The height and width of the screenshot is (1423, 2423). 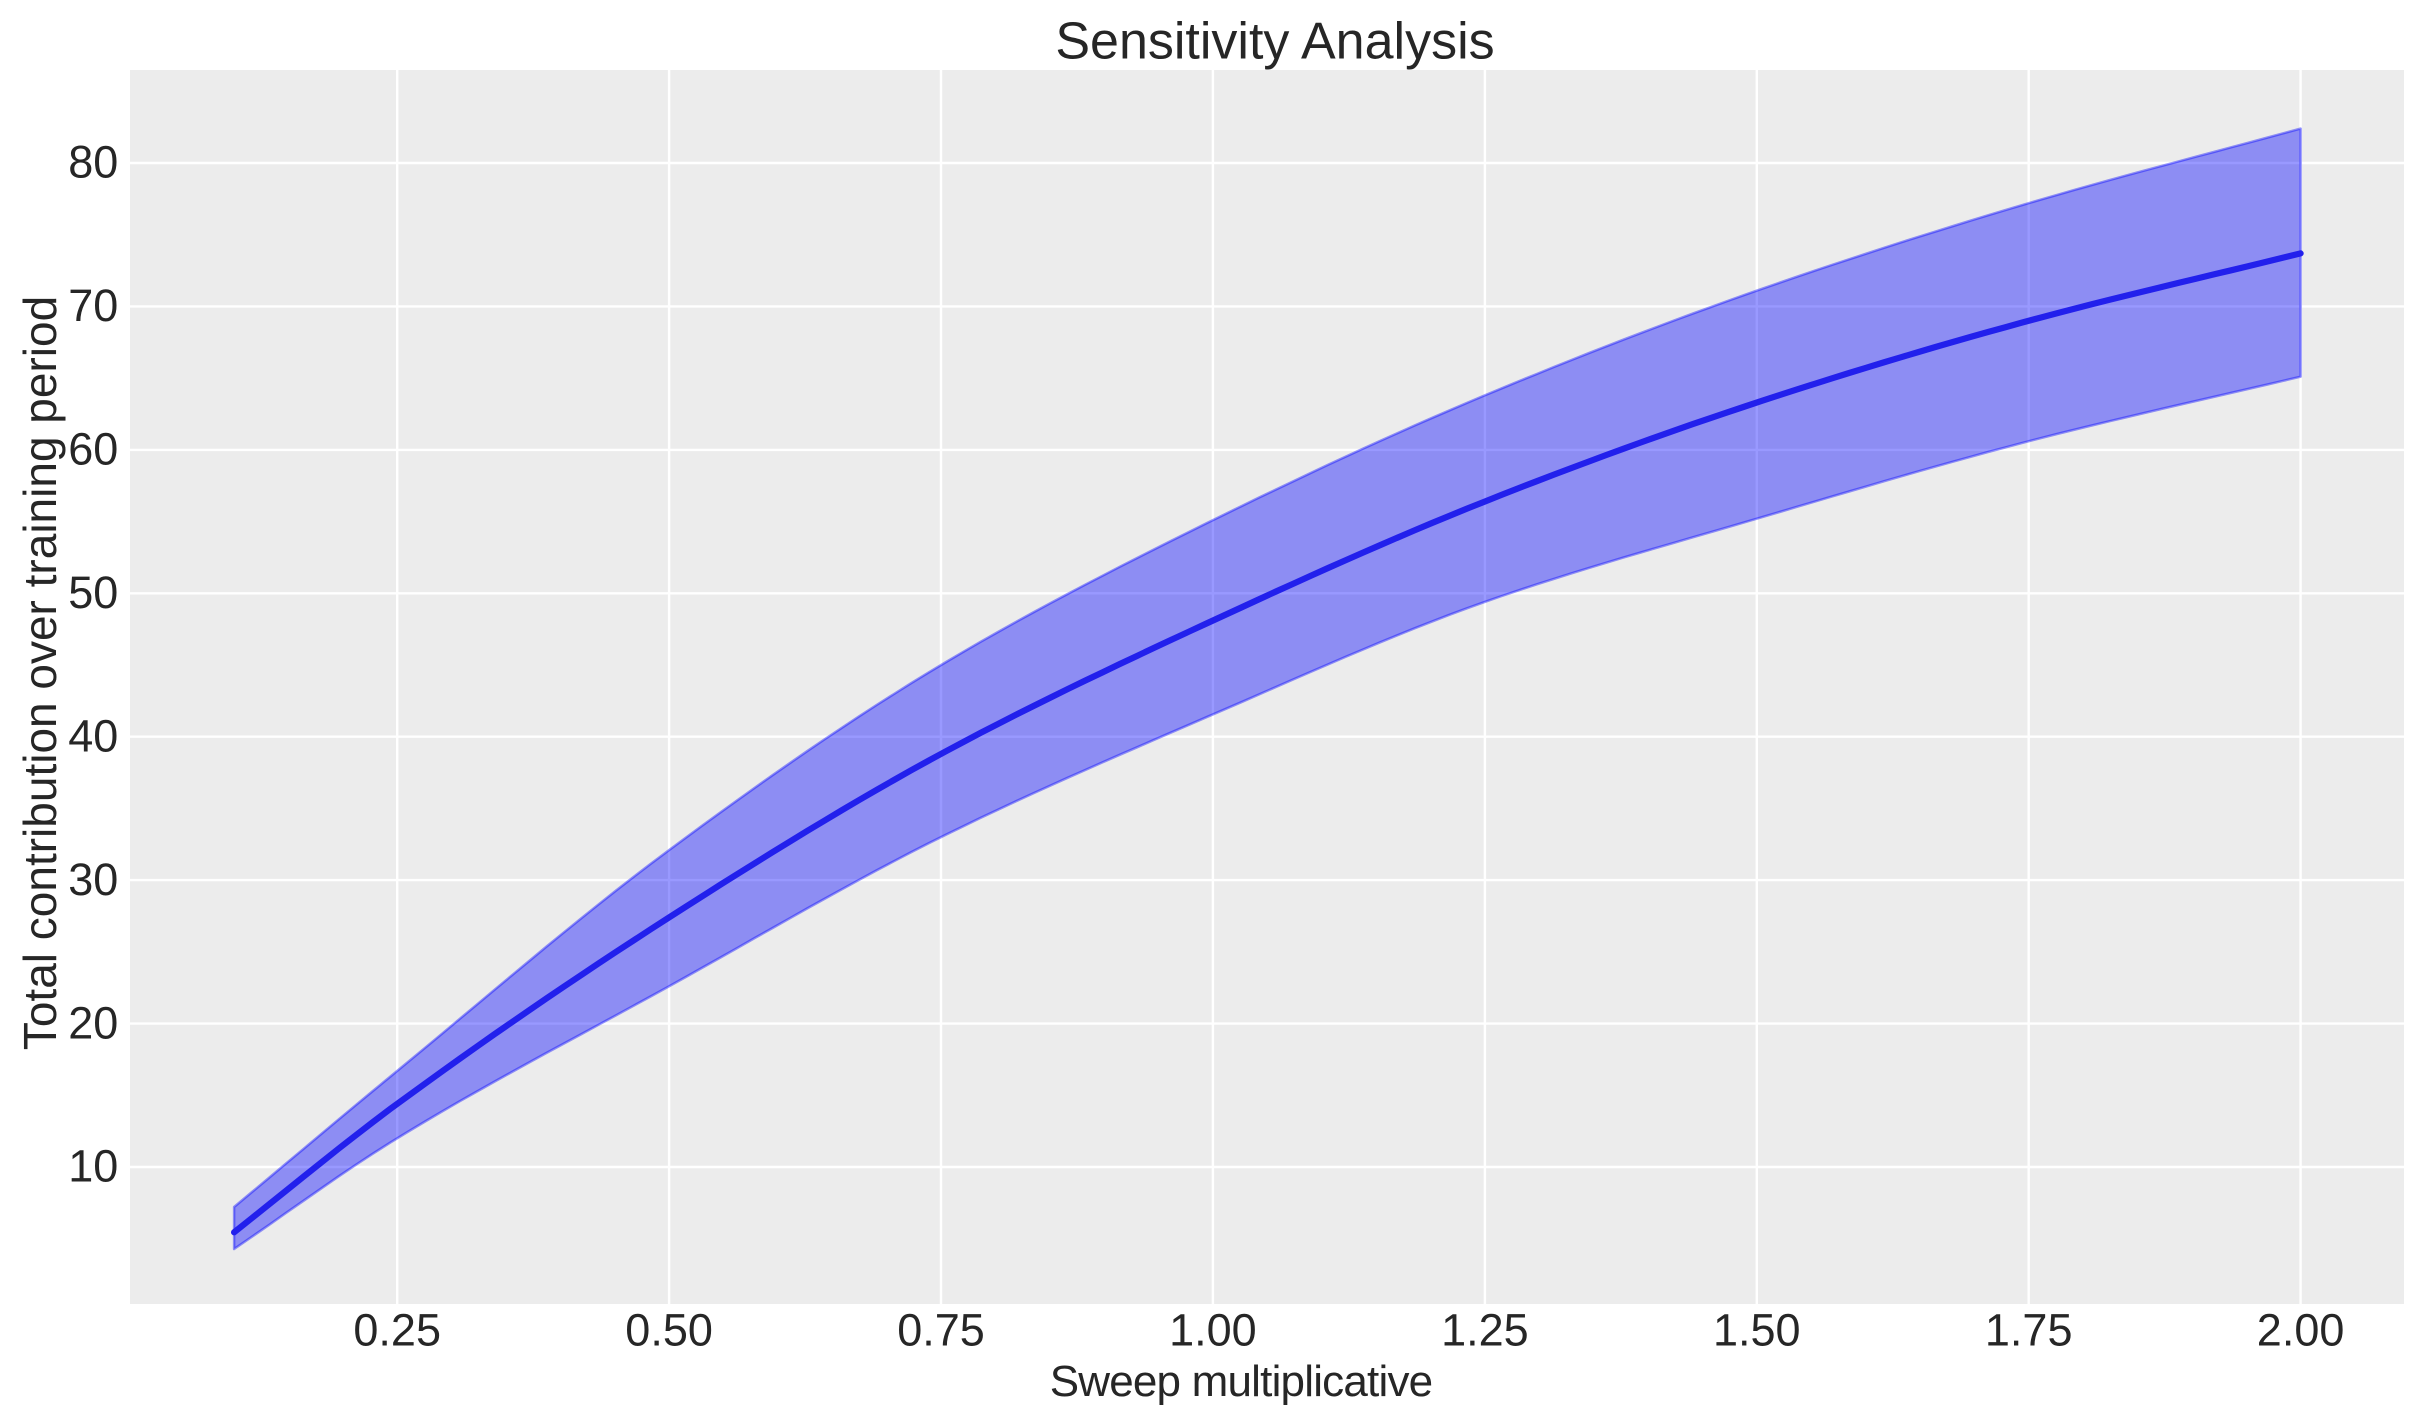 What do you see at coordinates (93, 305) in the screenshot?
I see `svg-text: 70` at bounding box center [93, 305].